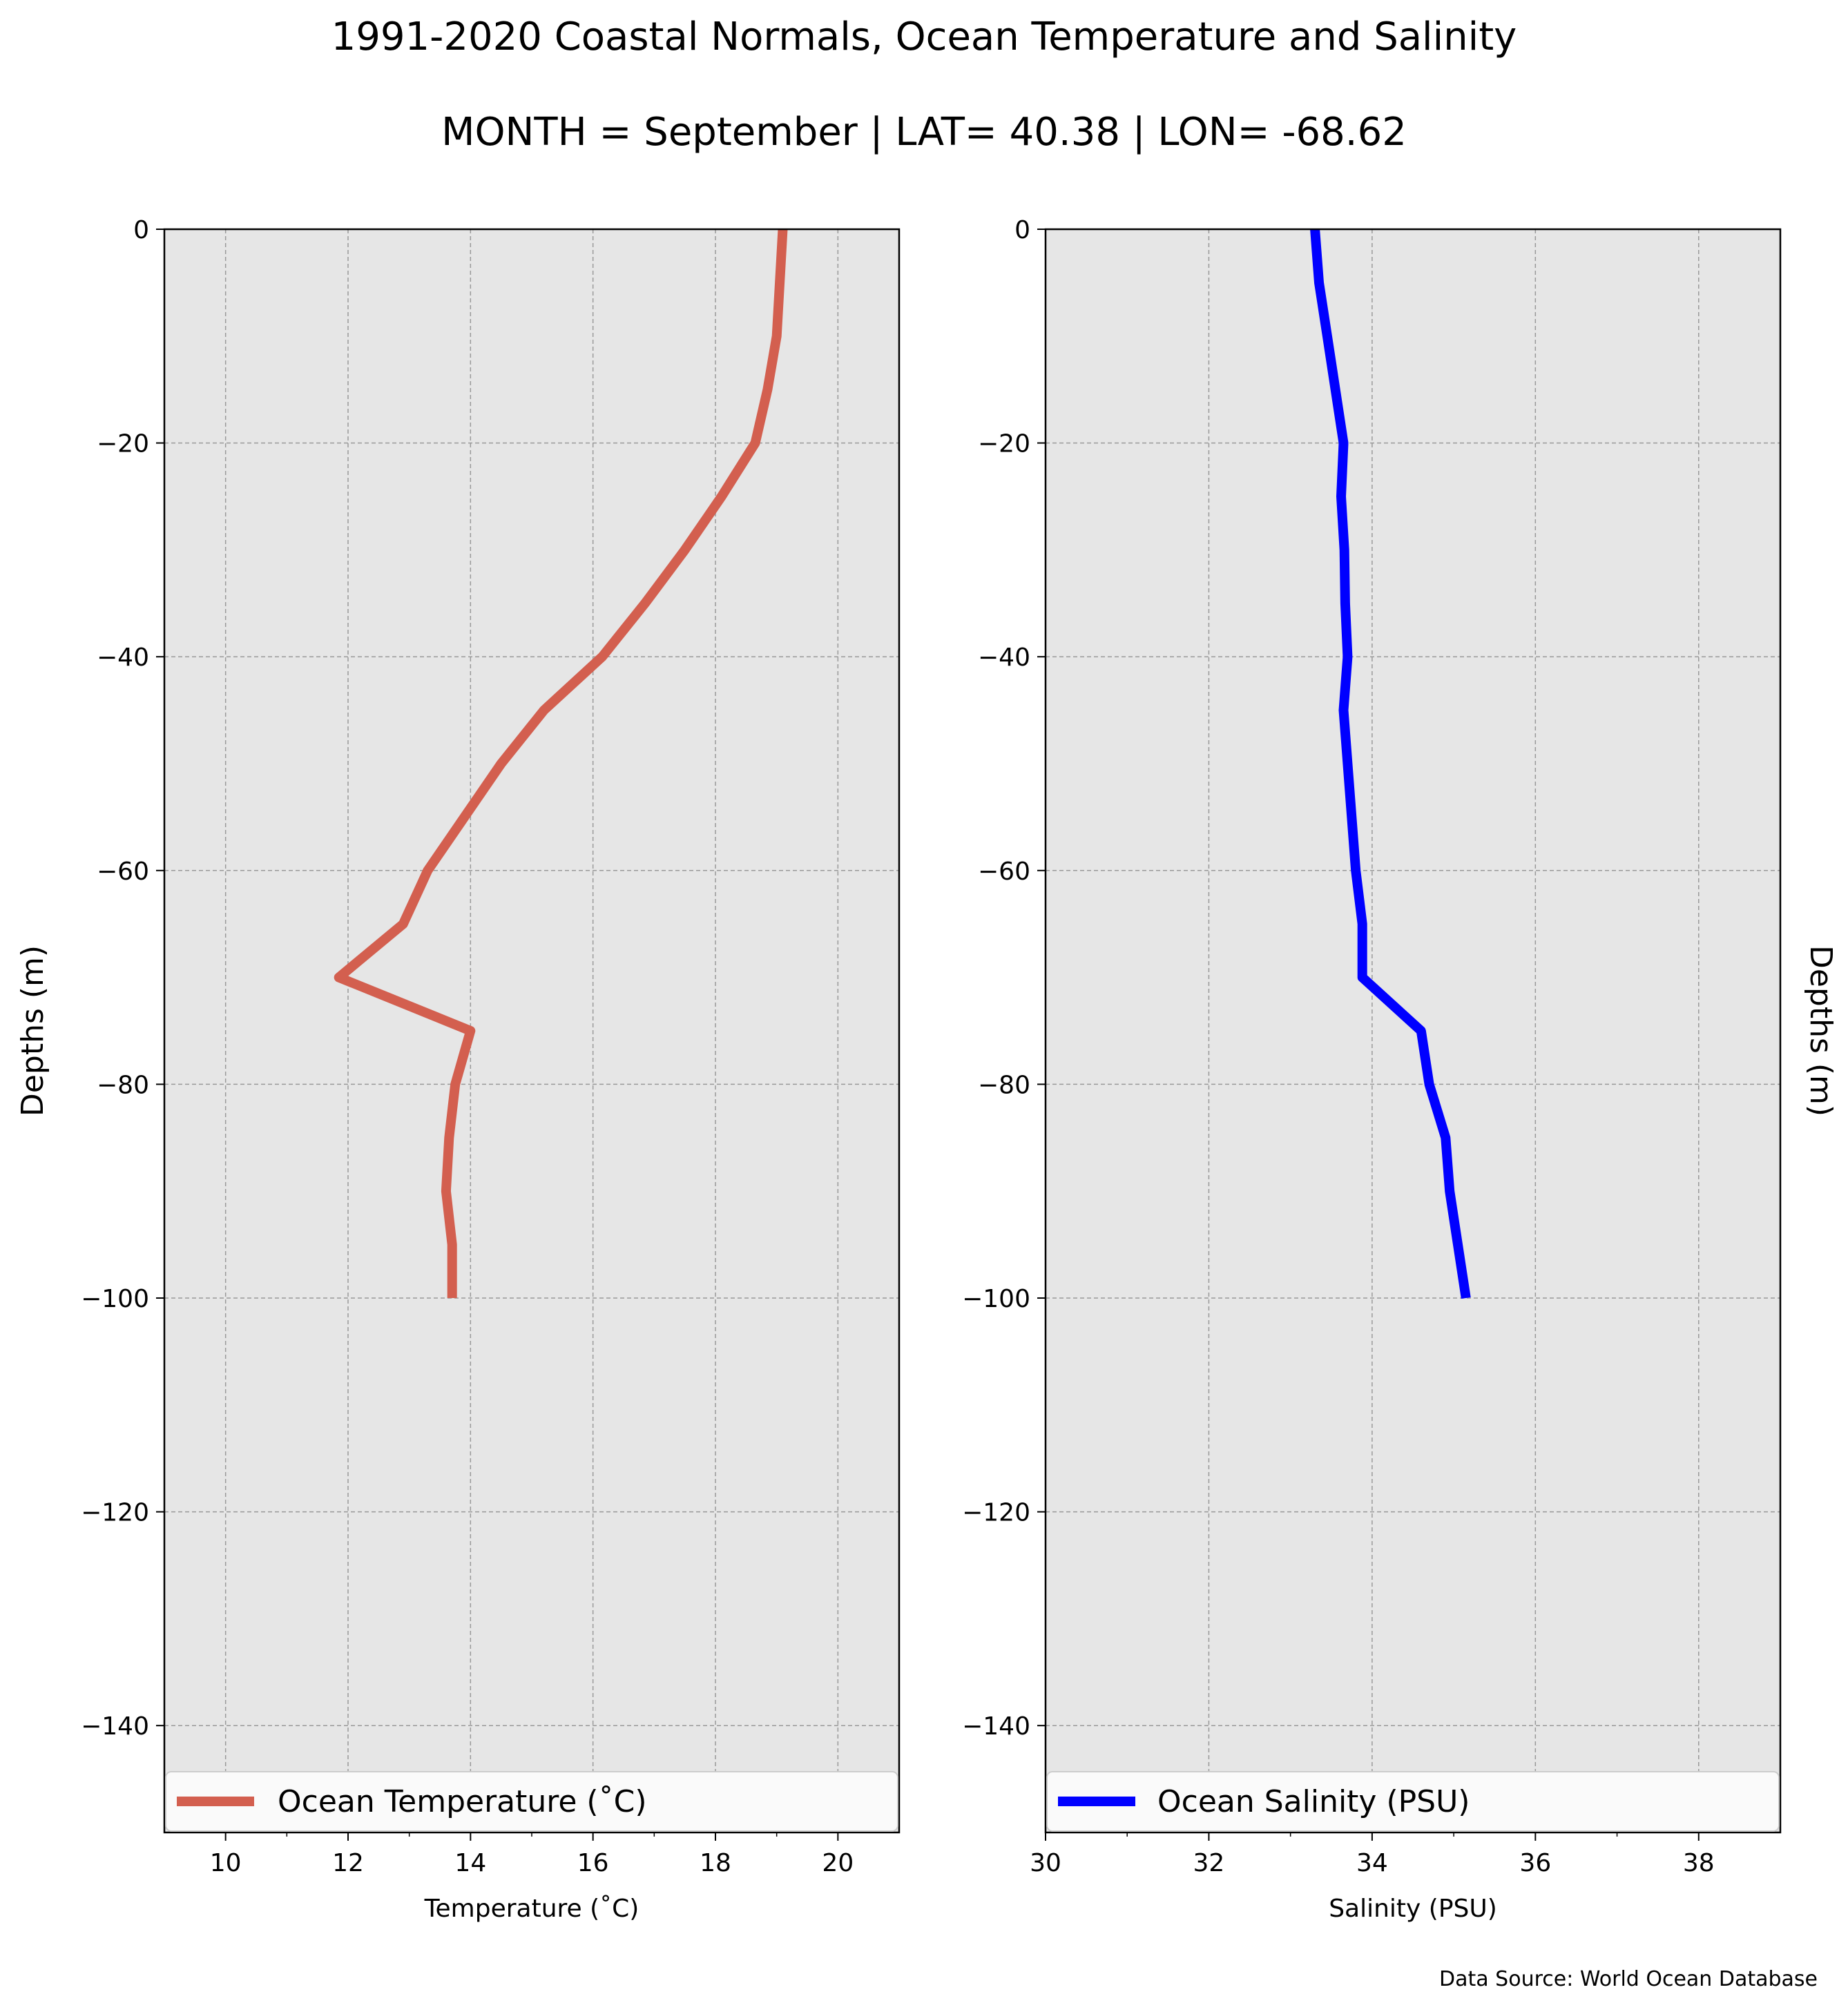  Describe the element at coordinates (1413, 1909) in the screenshot. I see `salinity-x-axis-label: Salinity (PSU)` at that location.